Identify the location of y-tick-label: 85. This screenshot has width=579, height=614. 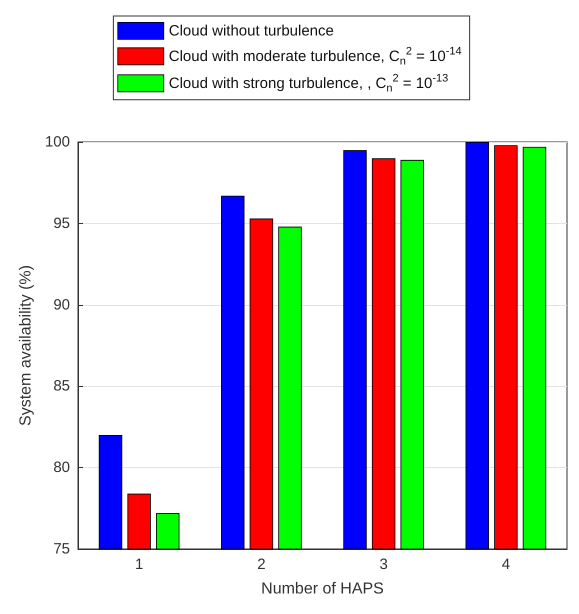
(61, 386).